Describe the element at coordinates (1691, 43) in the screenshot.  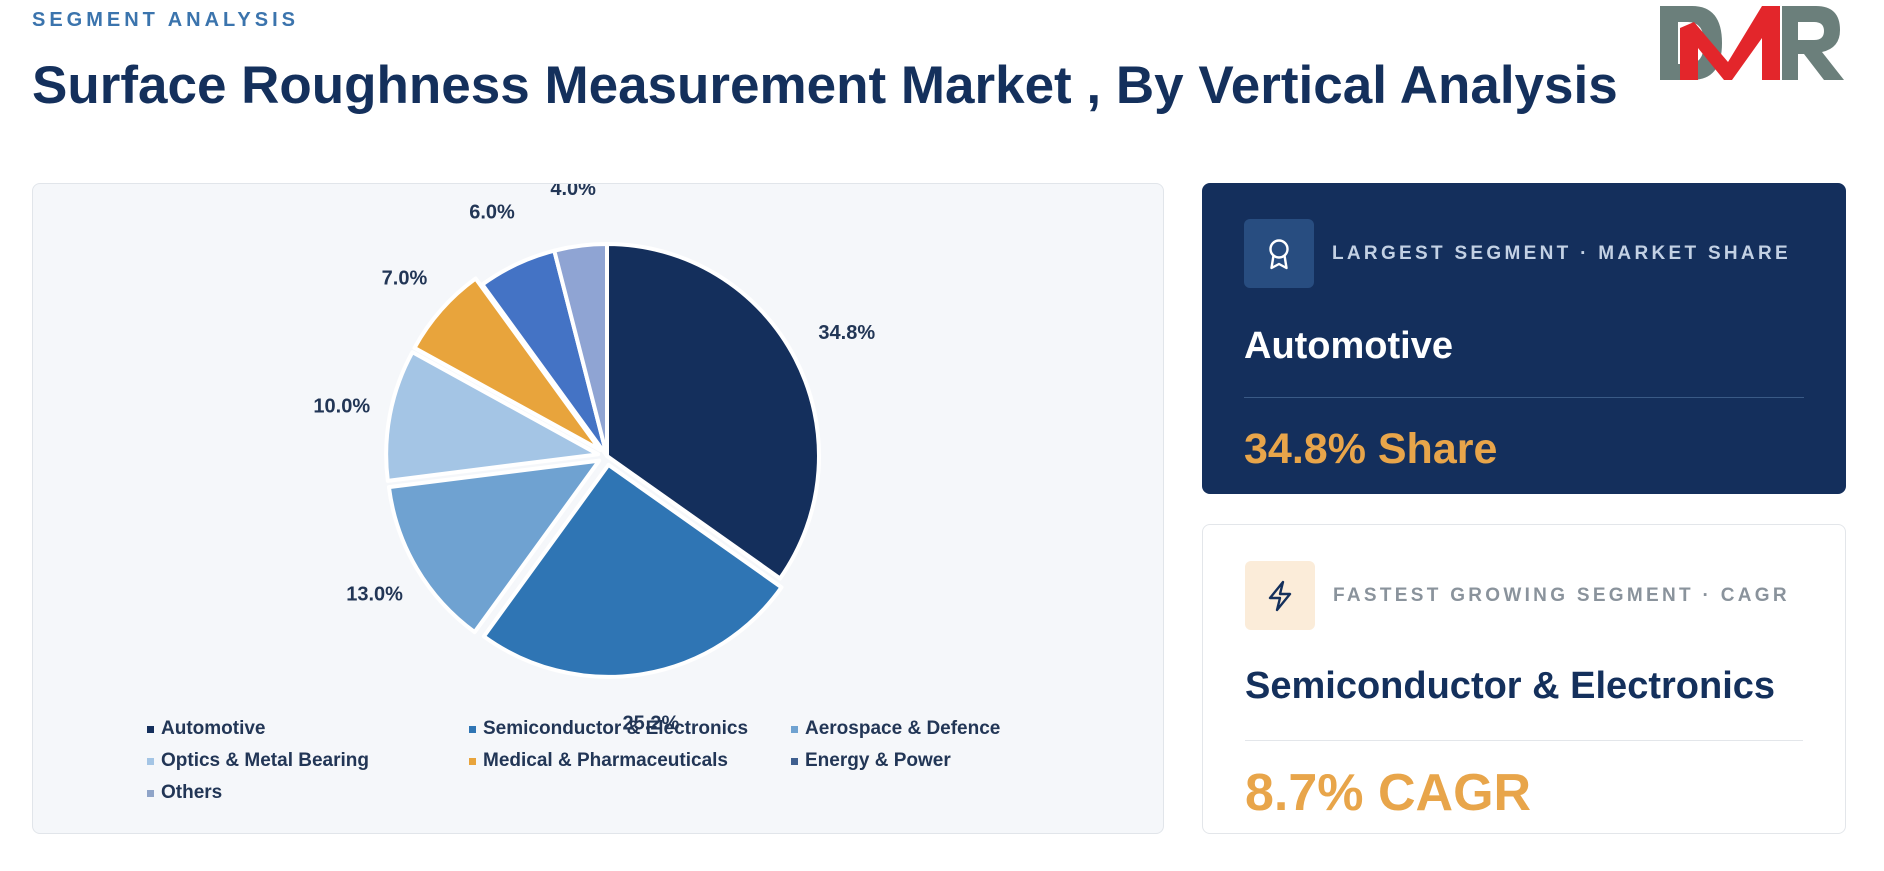
I see `logo-letter-d` at that location.